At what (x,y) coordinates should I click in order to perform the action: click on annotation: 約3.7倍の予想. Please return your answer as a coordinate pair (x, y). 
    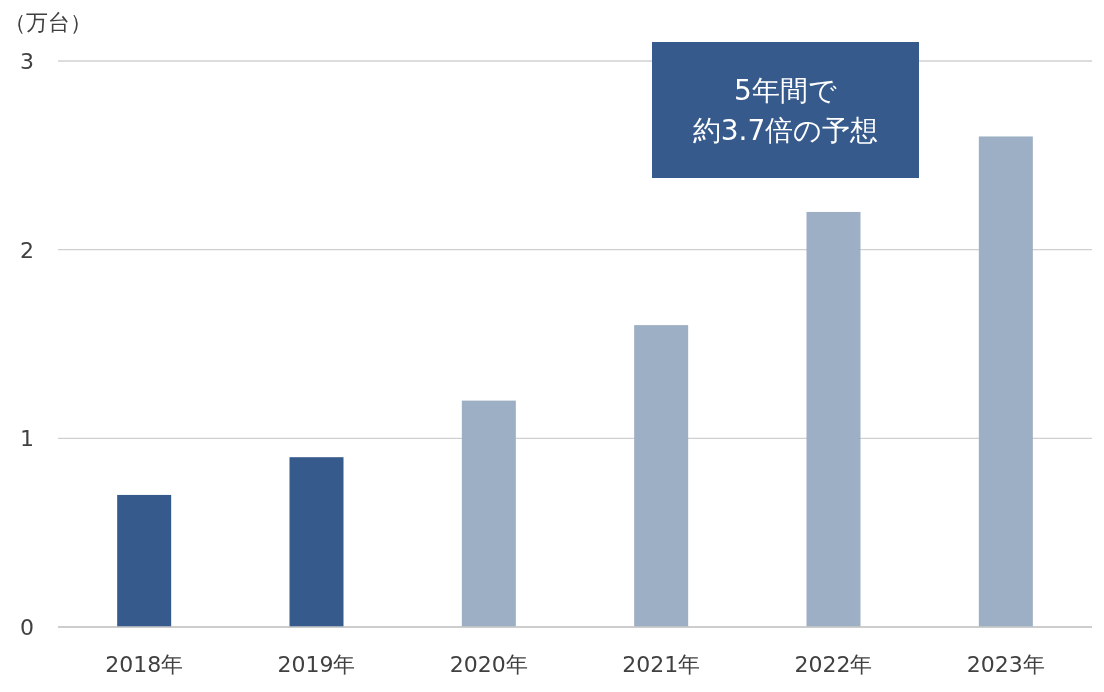
    Looking at the image, I should click on (785, 130).